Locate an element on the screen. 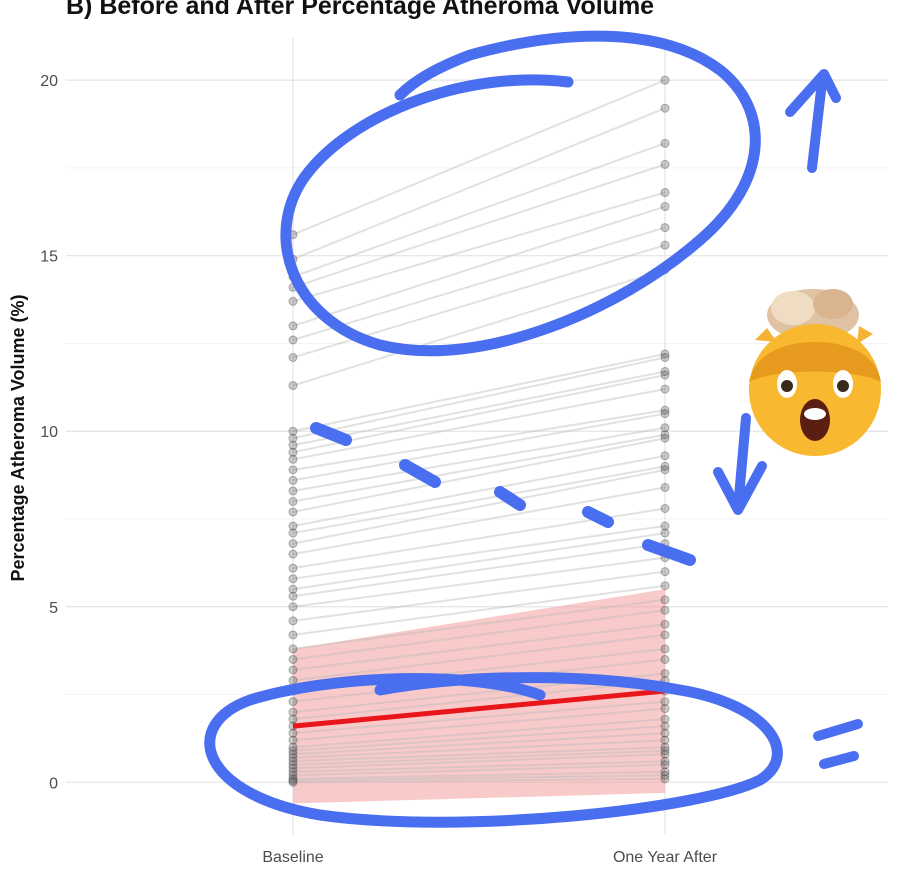 Image resolution: width=900 pixels, height=875 pixels. y-axis-title: Percentage Atheroma Volume (%) is located at coordinates (18, 437).